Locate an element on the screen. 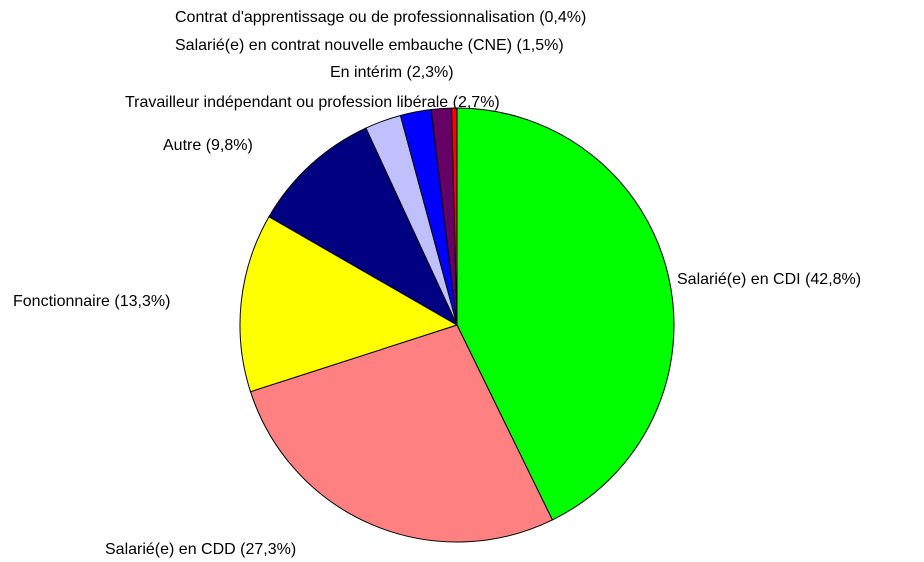 This screenshot has height=562, width=924. slice-label: Salarié(e) en CDI (42,8%) is located at coordinates (769, 279).